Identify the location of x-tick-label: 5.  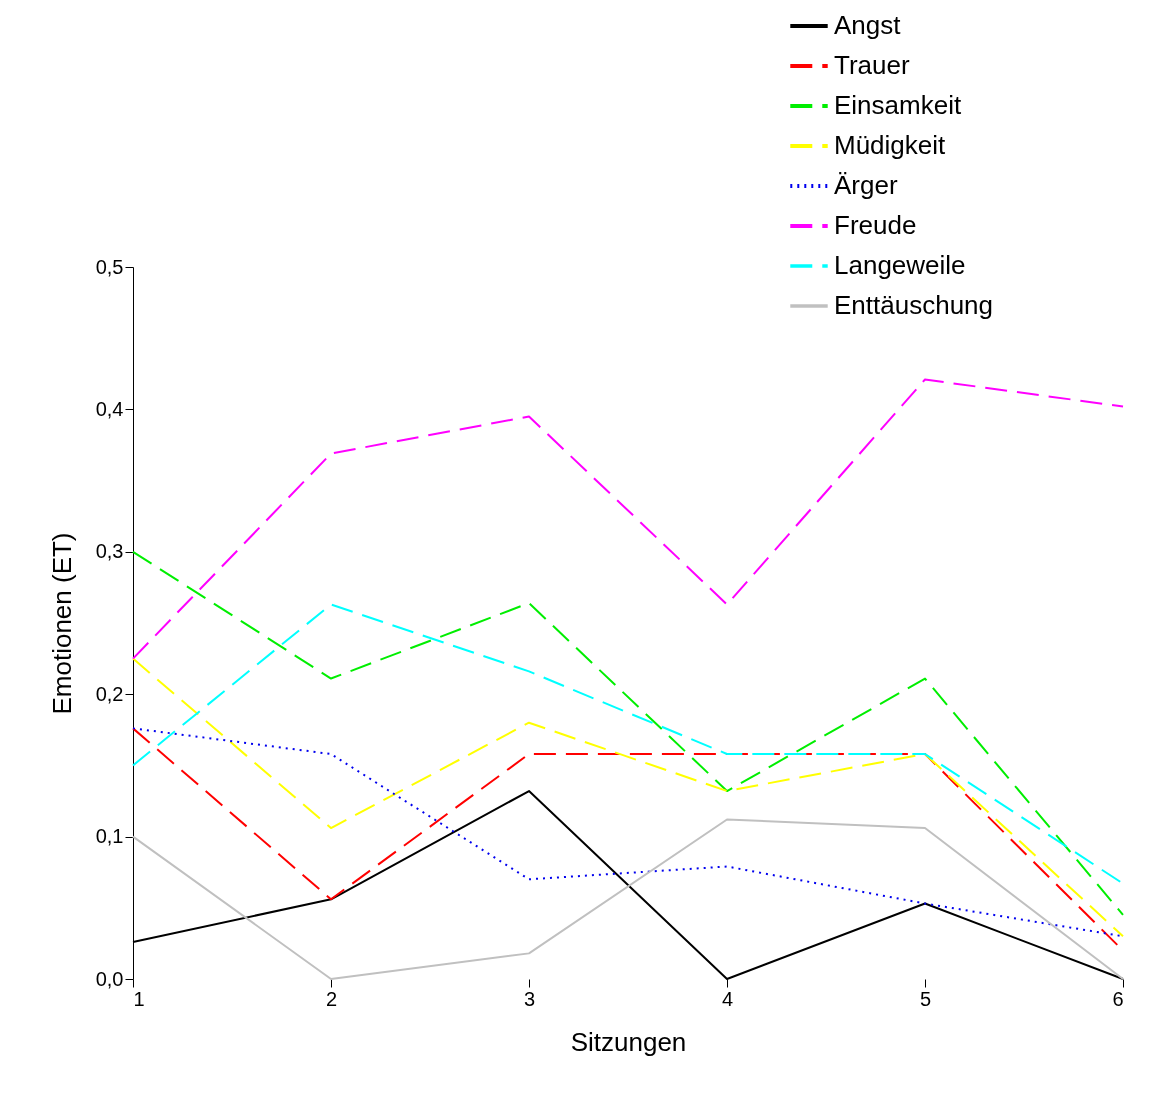
(925, 998).